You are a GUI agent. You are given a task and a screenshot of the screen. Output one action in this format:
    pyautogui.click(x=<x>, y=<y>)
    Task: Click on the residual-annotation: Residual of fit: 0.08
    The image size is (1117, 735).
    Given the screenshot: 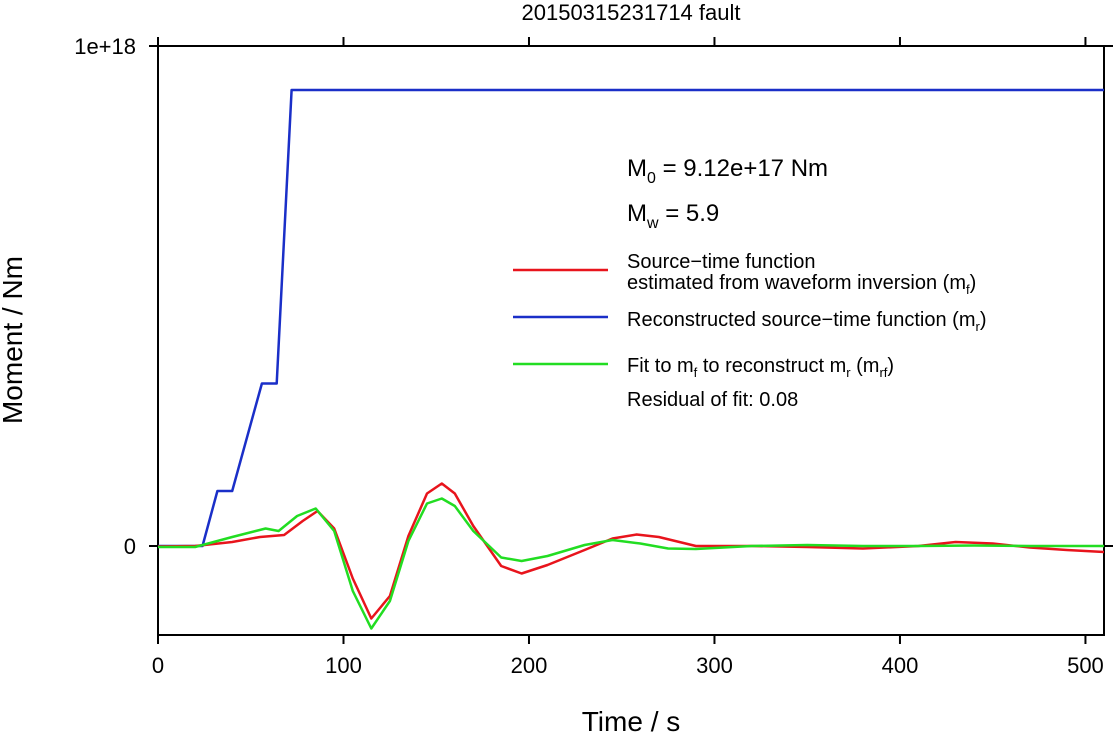 What is the action you would take?
    pyautogui.click(x=712, y=400)
    